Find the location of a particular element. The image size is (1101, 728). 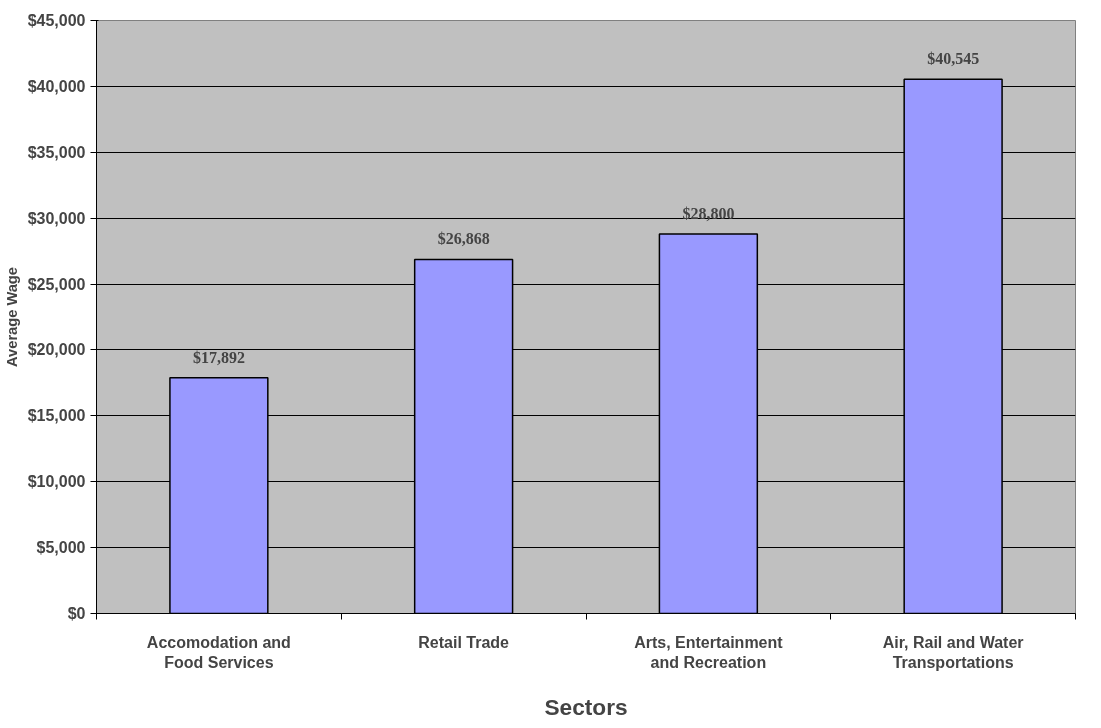

data-label: $28,800 is located at coordinates (708, 213).